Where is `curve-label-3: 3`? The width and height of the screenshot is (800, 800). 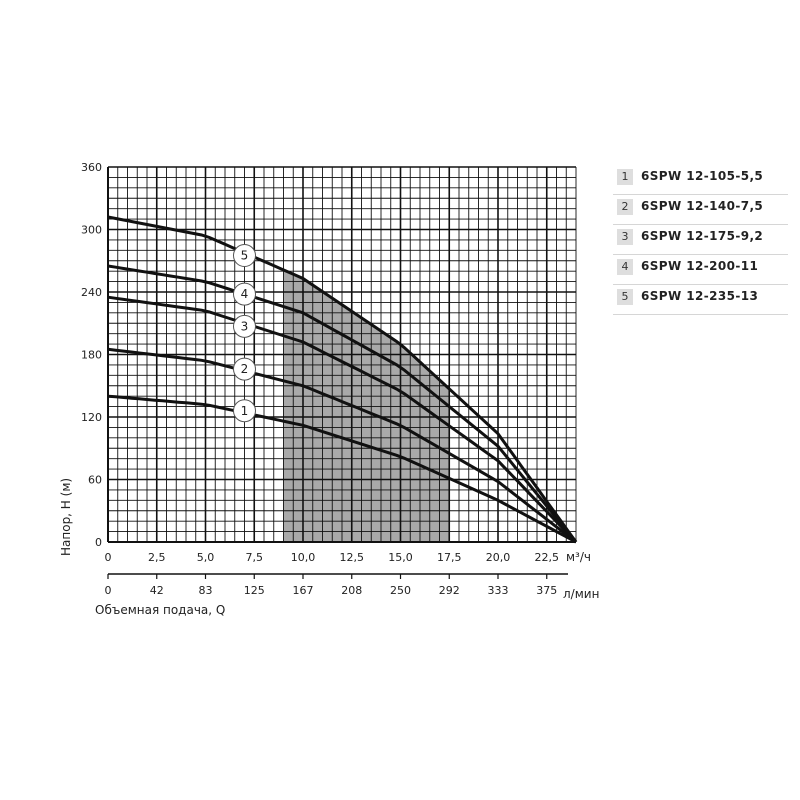
curve-label-3: 3 is located at coordinates (245, 326).